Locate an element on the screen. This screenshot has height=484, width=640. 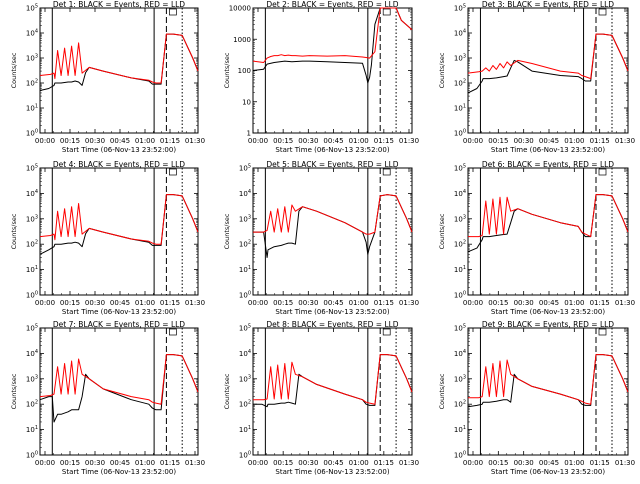
panel-title: Det 3: BLACK = Events, RED = LLD is located at coordinates (548, 4).